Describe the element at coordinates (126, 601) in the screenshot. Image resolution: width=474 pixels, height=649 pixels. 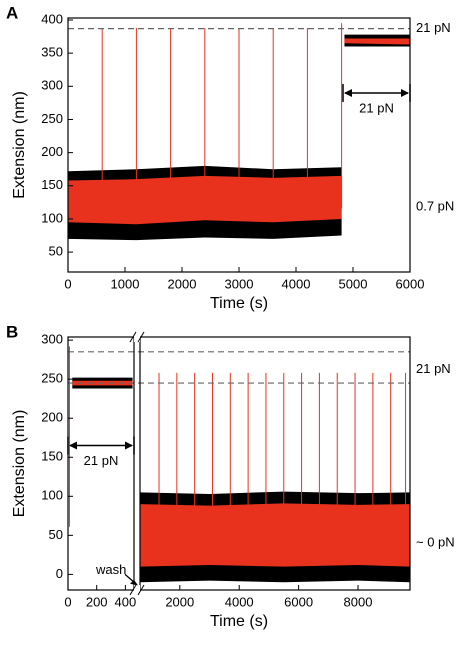
I see `x-tick-label: 400` at that location.